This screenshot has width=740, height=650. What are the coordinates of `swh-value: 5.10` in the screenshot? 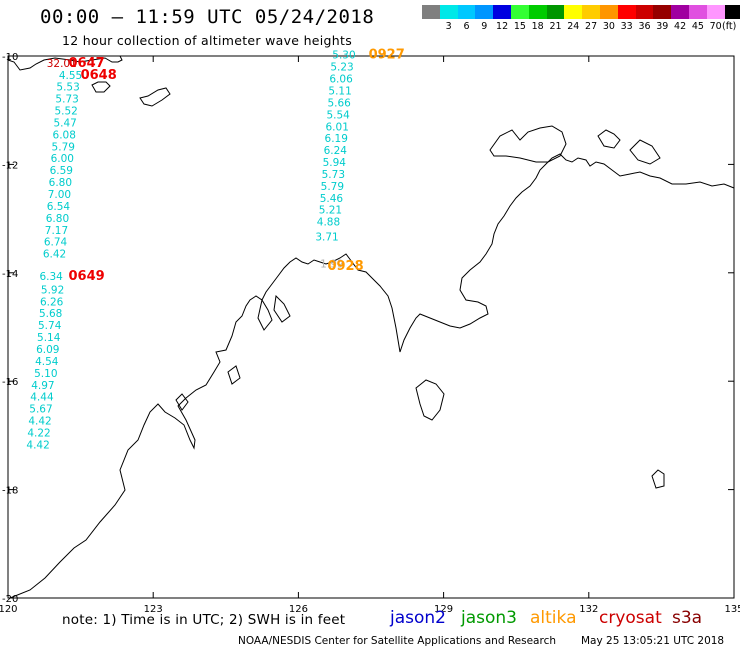 It's located at (45, 374).